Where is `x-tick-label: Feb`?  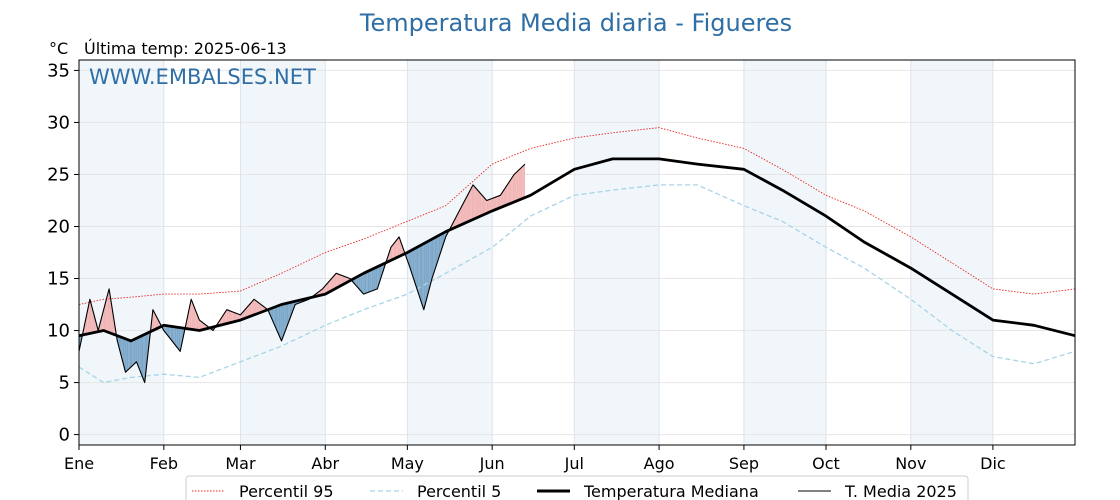 x-tick-label: Feb is located at coordinates (164, 463).